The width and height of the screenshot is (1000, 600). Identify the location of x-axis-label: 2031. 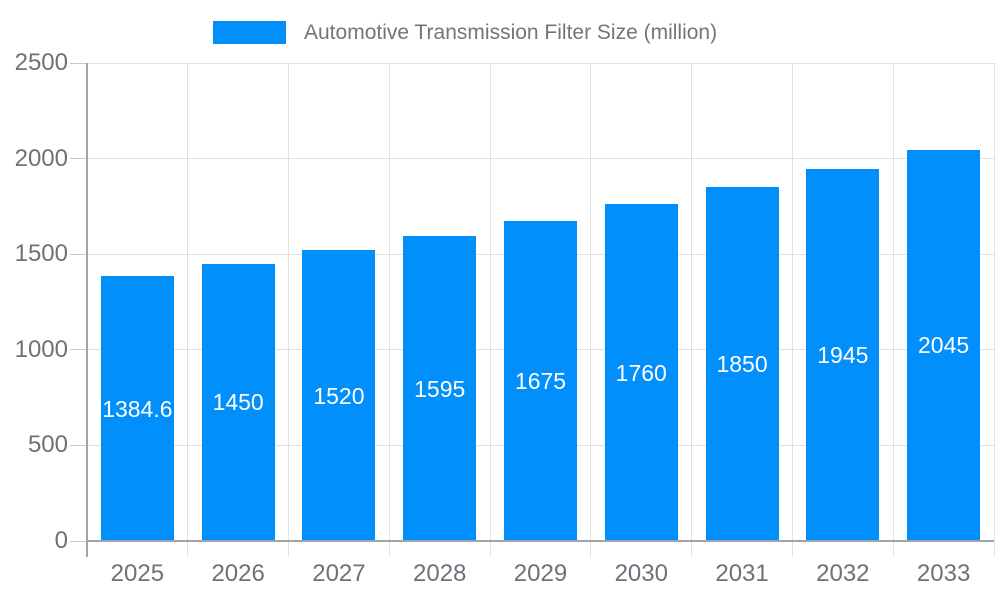
(742, 573).